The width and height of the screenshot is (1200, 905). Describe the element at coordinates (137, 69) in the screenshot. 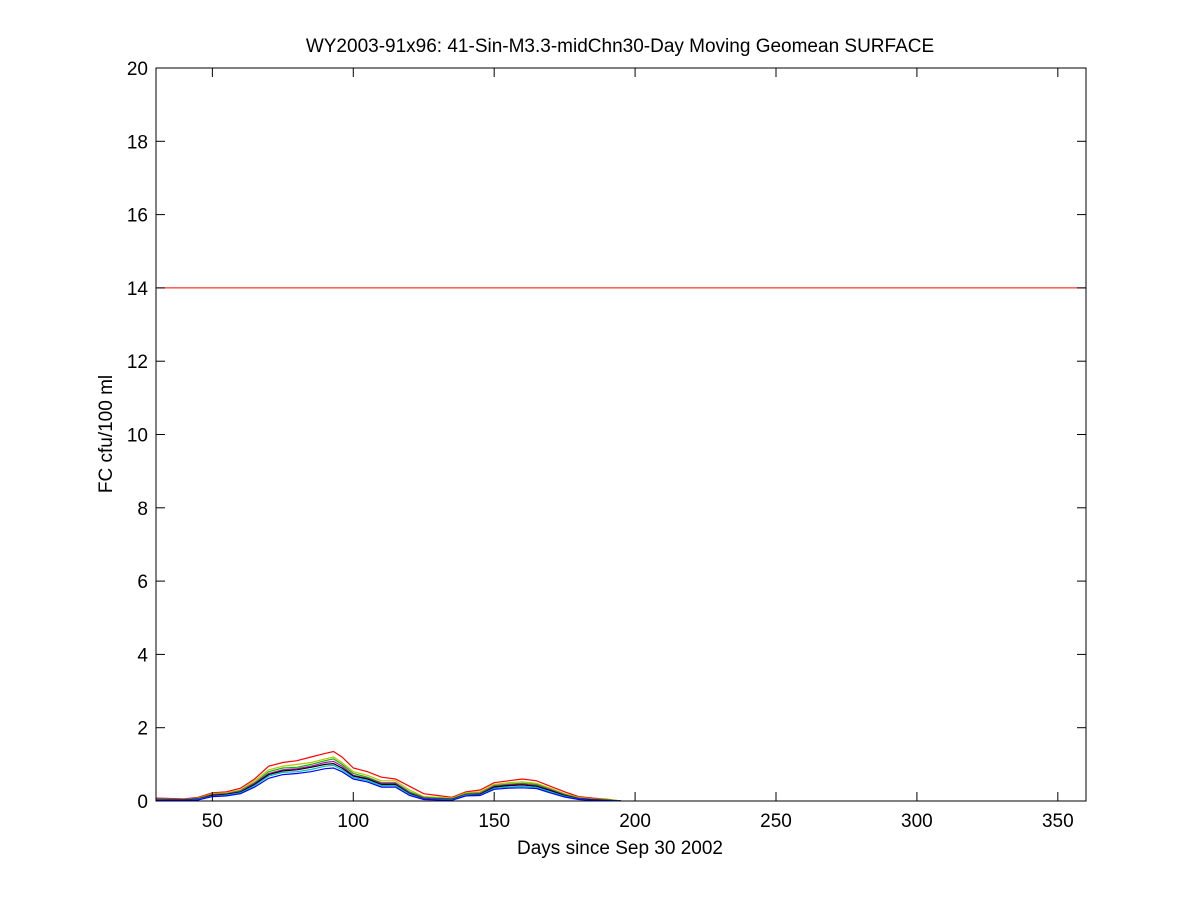

I see `y-tick-label: 20` at that location.